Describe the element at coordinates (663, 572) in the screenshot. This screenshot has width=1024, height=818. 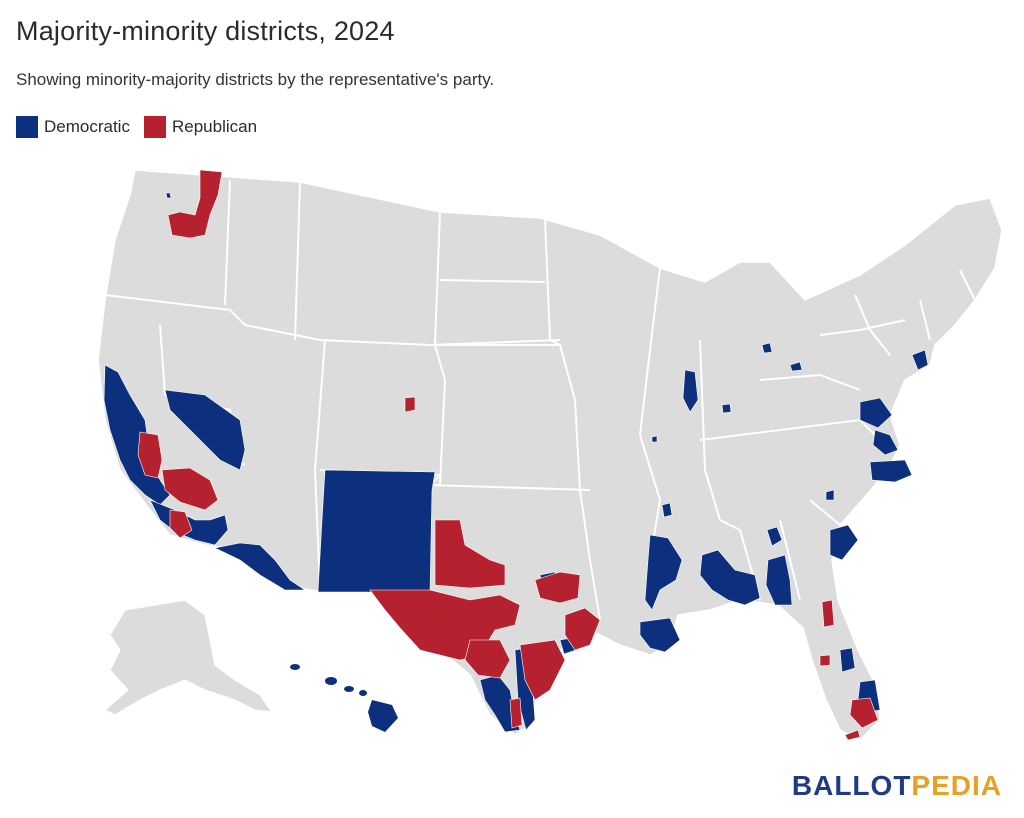
I see `district-mississippi-dem` at that location.